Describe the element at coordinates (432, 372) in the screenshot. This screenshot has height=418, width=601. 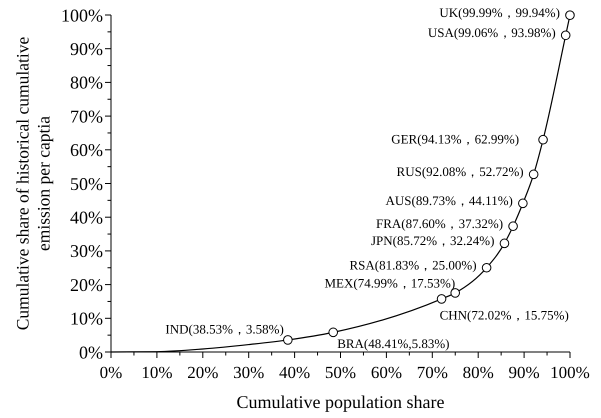
I see `x-tick-label: 70%` at that location.